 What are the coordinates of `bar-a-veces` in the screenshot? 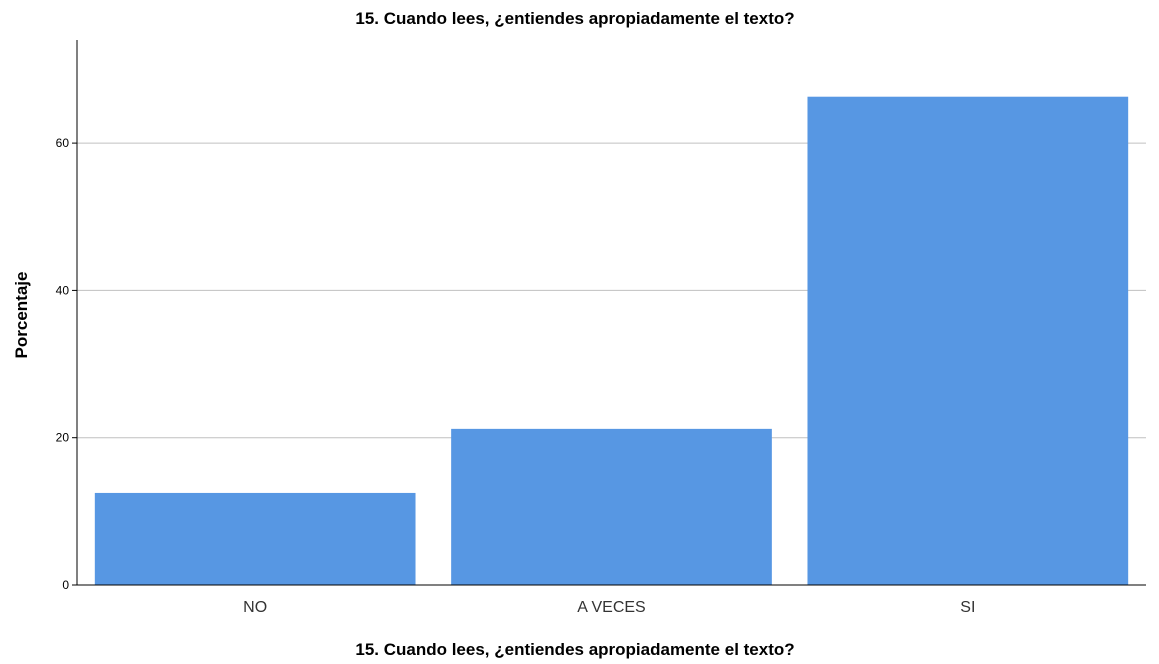 It's located at (611, 506).